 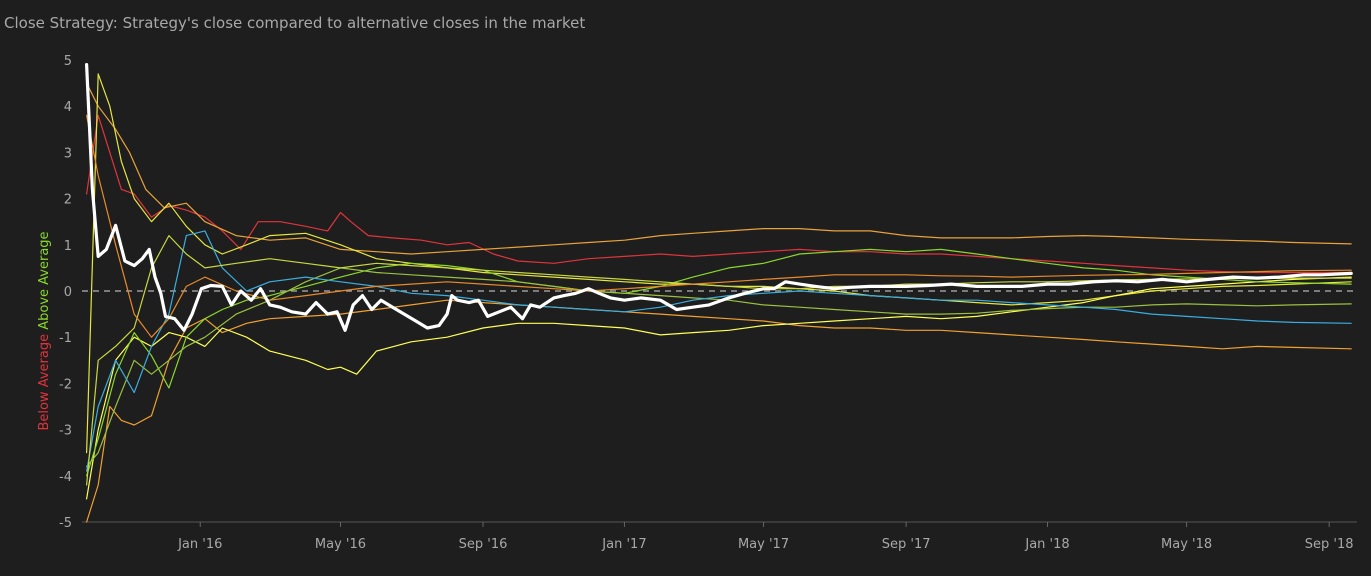 I want to click on x-tick-label: Jan '18, so click(x=1046, y=544).